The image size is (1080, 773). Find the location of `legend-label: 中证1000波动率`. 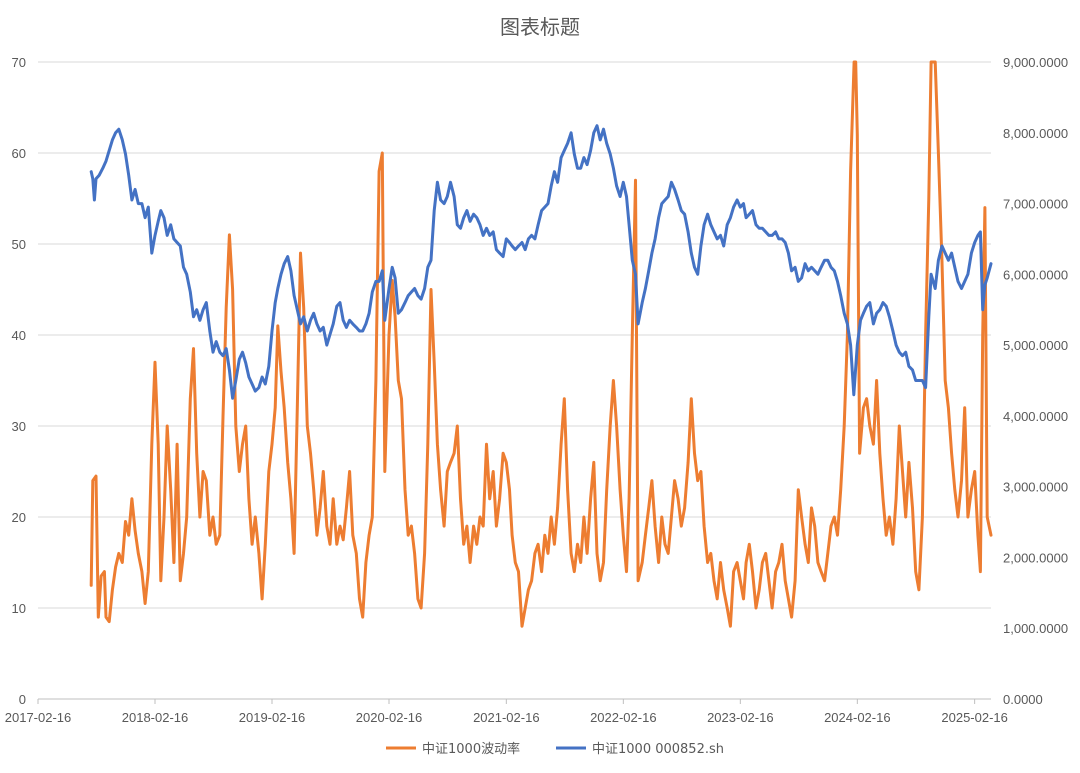

legend-label: 中证1000波动率 is located at coordinates (471, 749).